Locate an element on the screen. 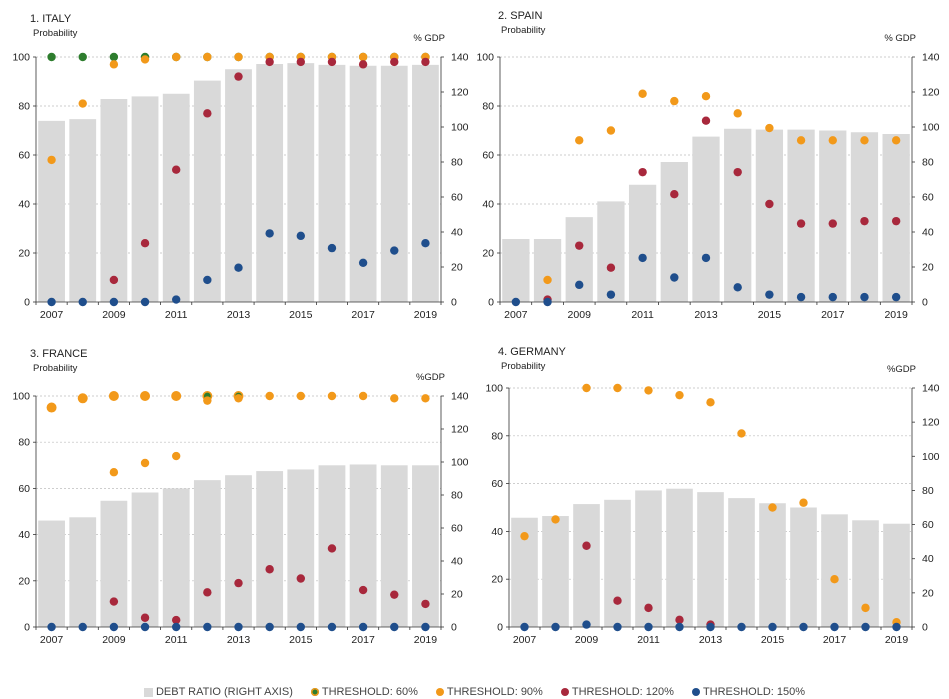  panel-1-ytick-label: 20 is located at coordinates (24, 254).